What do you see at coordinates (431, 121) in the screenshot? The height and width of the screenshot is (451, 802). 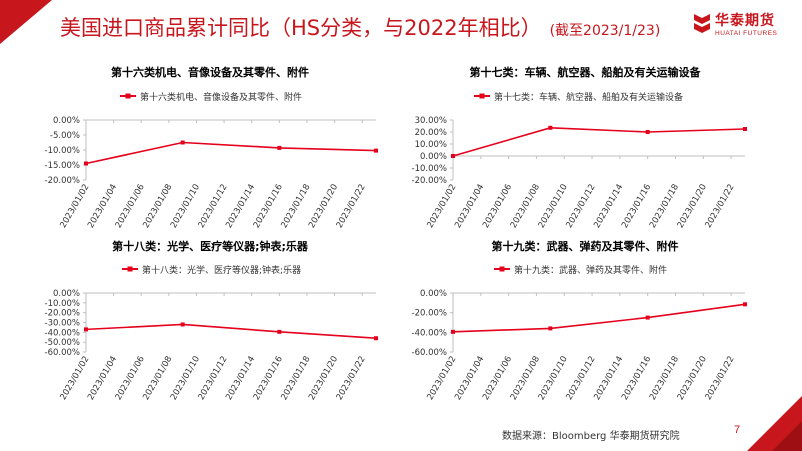 I see `y-tick-label: 30.00%` at bounding box center [431, 121].